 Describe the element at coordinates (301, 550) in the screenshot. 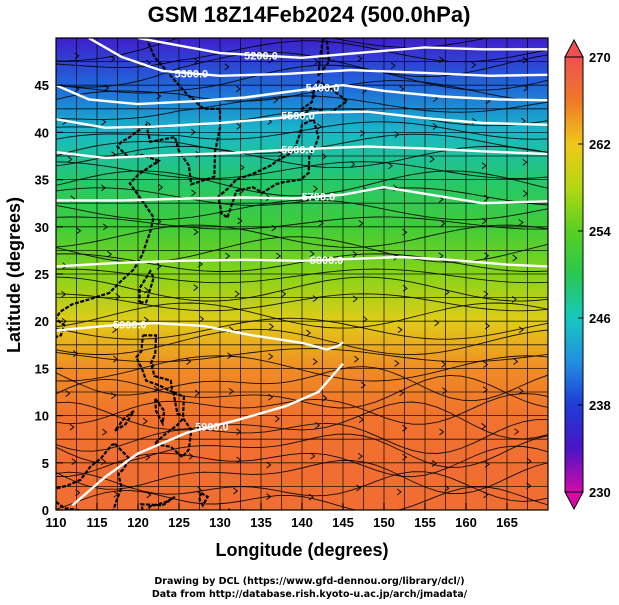

I see `x-axis-label: Longitude (degrees)` at that location.